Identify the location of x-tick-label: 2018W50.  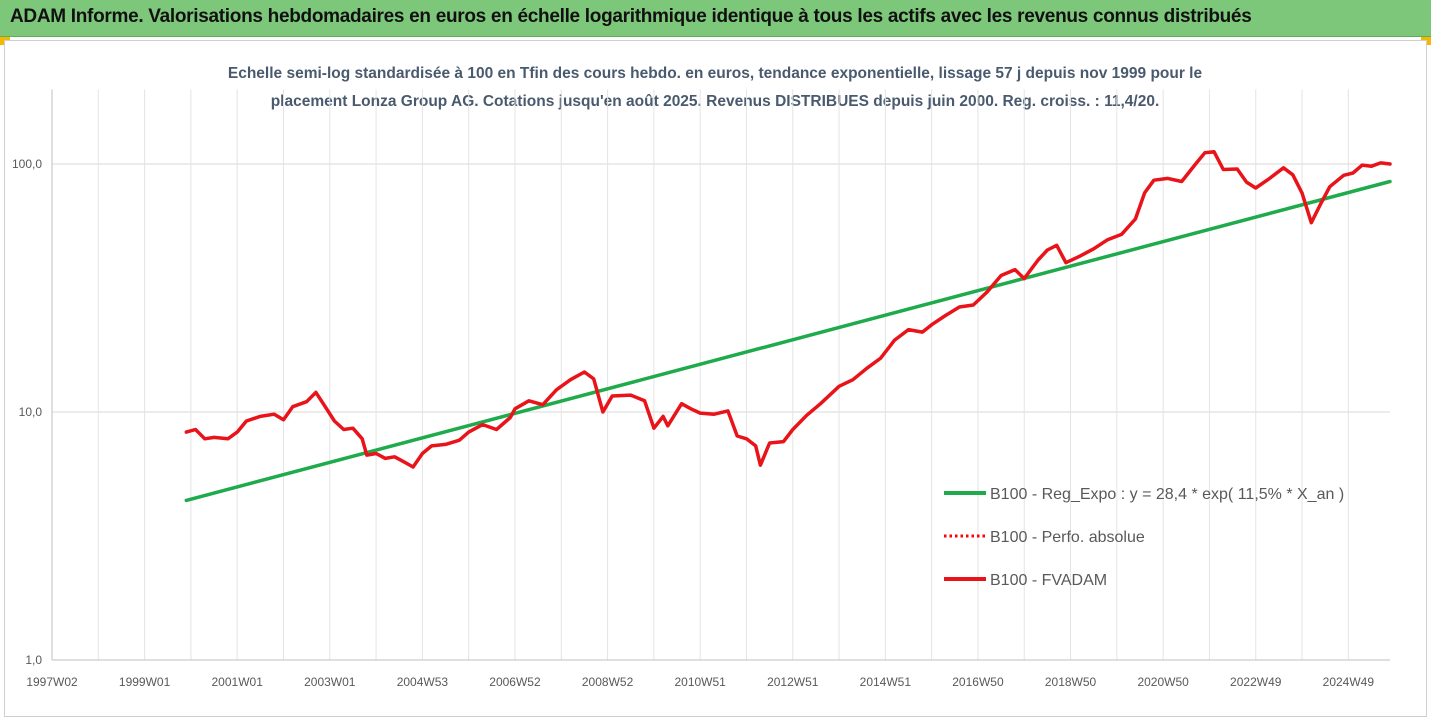
(1071, 682).